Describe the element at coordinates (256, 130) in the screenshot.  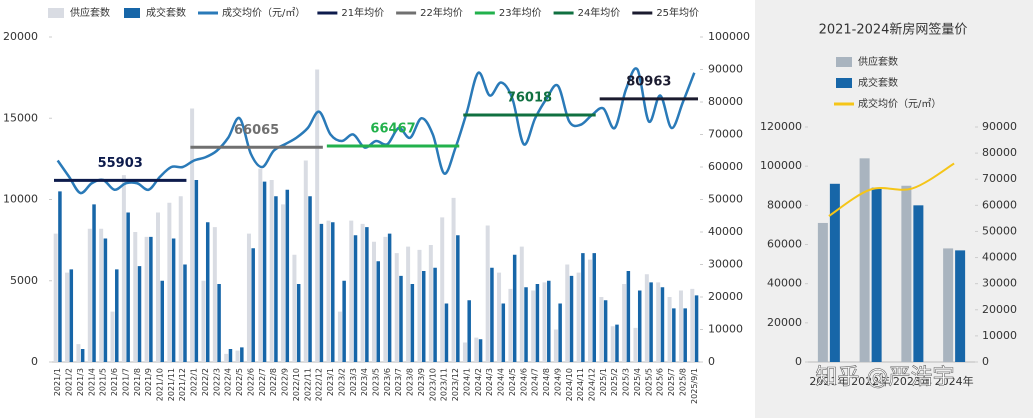
I see `year-average-label: 66065` at that location.